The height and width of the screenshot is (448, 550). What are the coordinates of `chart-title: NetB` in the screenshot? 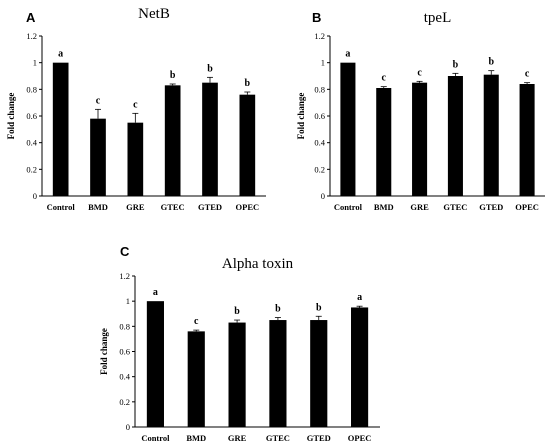 It's located at (154, 14).